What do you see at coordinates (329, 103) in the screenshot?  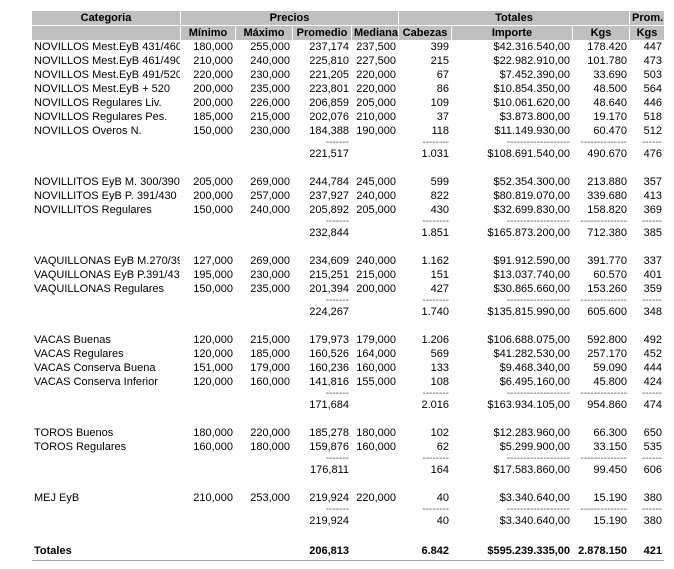 I see `value-cell: 206,859` at bounding box center [329, 103].